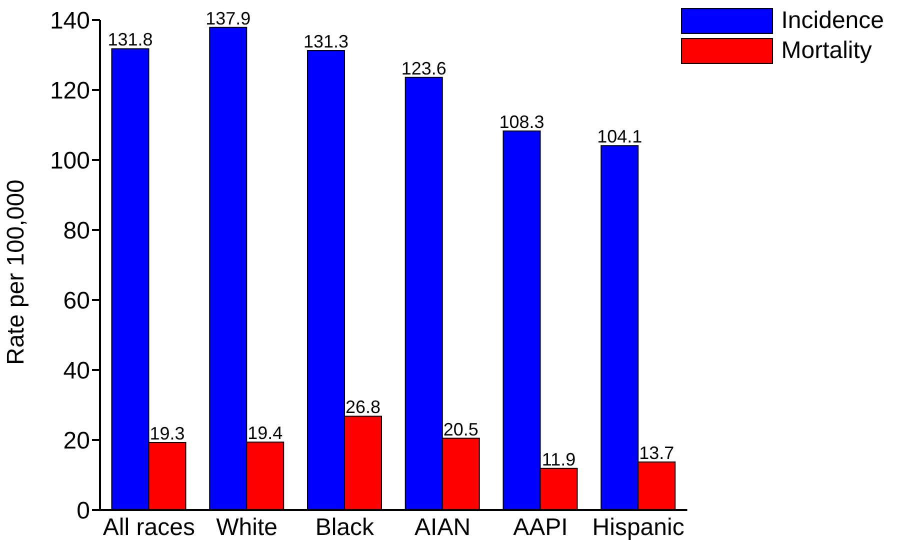  What do you see at coordinates (540, 528) in the screenshot?
I see `x-tick-label: AAPI` at bounding box center [540, 528].